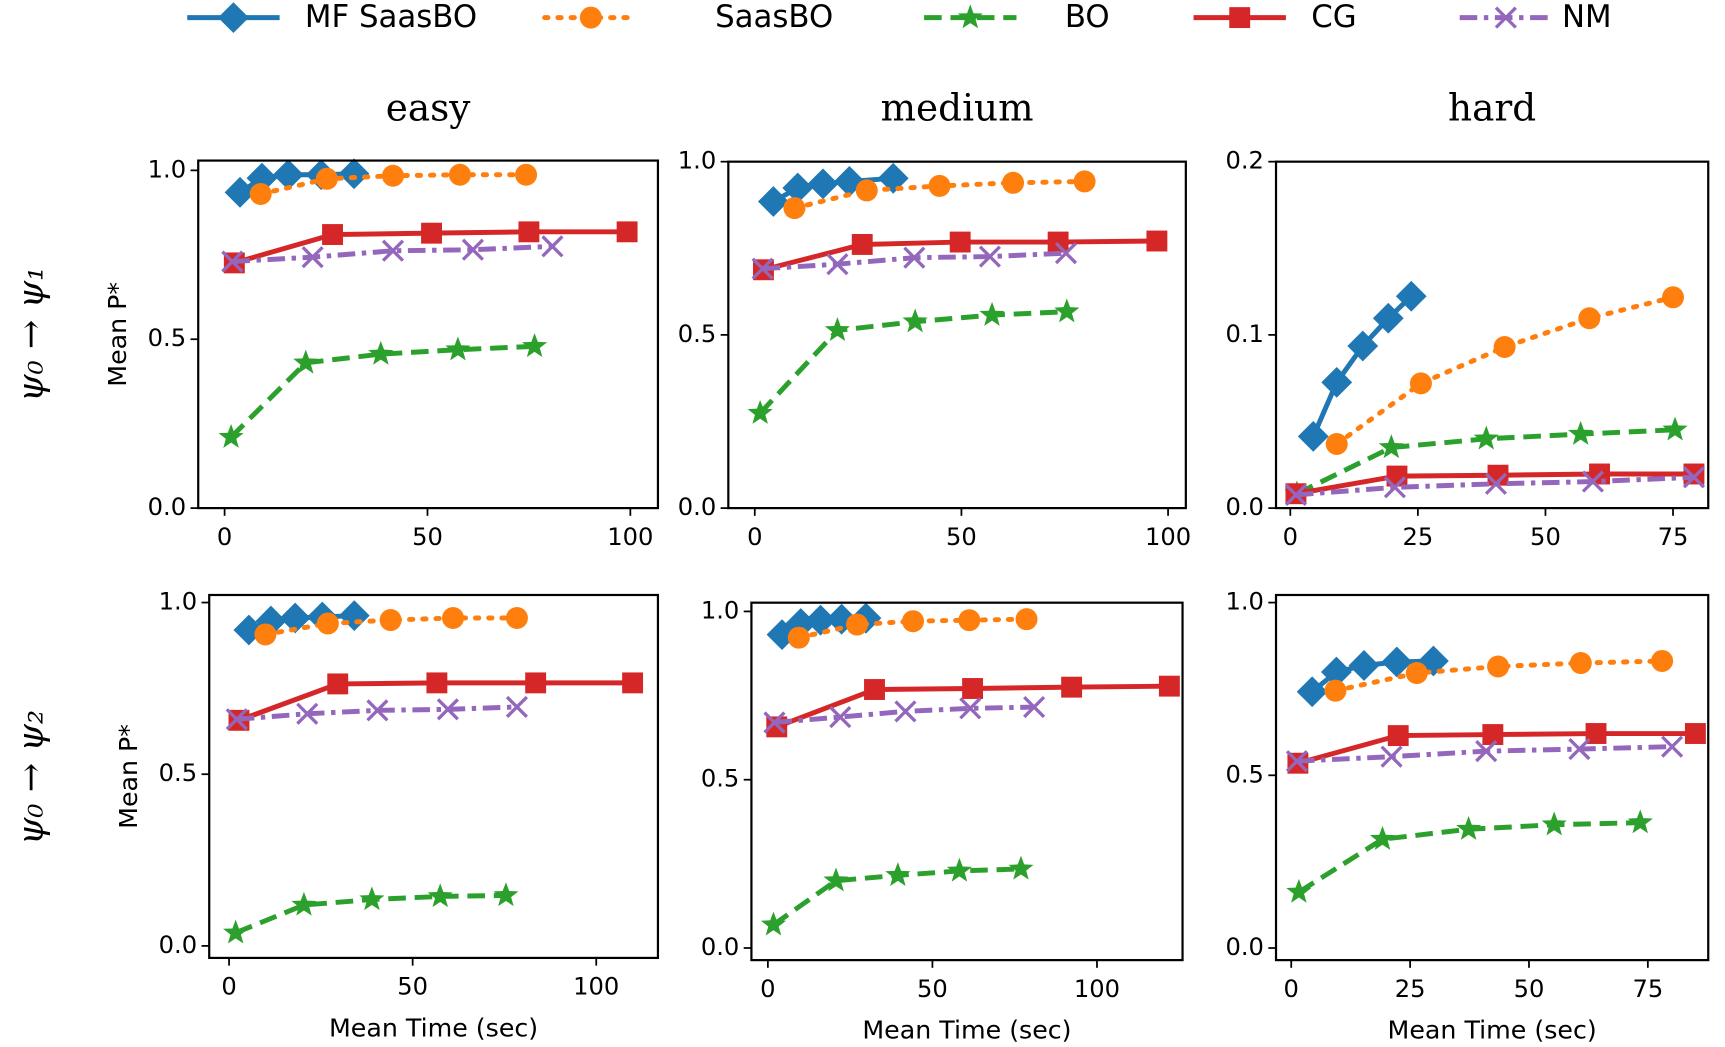  What do you see at coordinates (1087, 17) in the screenshot?
I see `legend-label: BO` at bounding box center [1087, 17].